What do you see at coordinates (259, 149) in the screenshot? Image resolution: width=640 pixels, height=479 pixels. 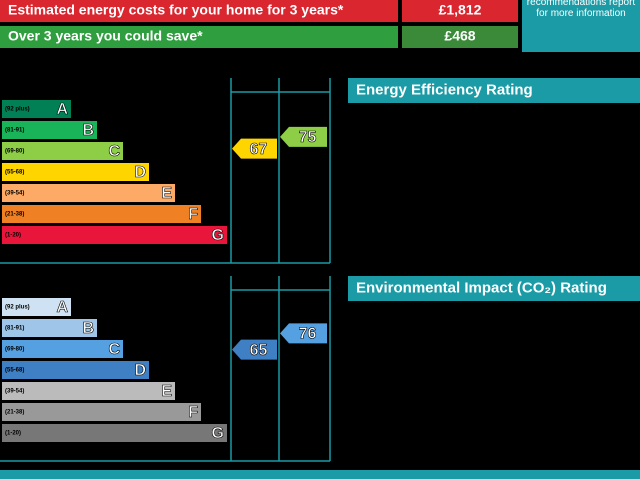 I see `rating-value: 67` at bounding box center [259, 149].